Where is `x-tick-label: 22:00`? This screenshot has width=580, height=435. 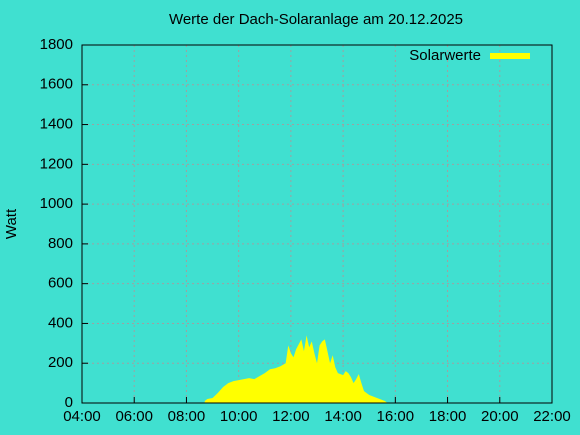
x-tick-label: 22:00 is located at coordinates (552, 416).